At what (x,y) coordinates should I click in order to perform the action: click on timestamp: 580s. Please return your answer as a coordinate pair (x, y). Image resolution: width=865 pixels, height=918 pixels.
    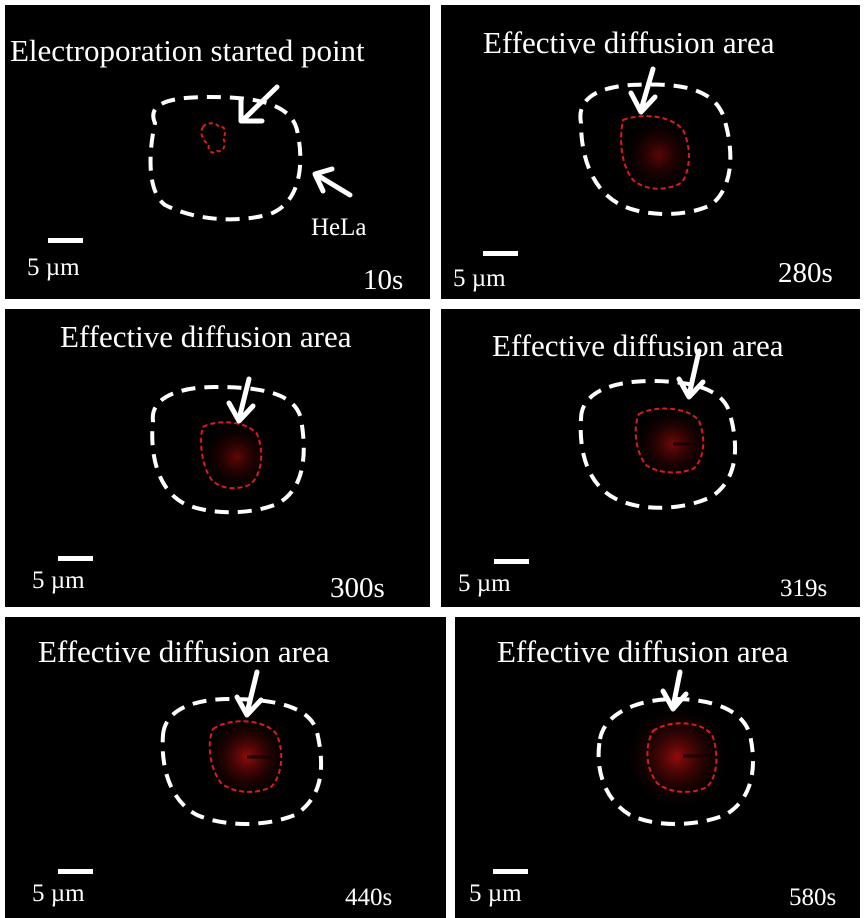
    Looking at the image, I should click on (813, 897).